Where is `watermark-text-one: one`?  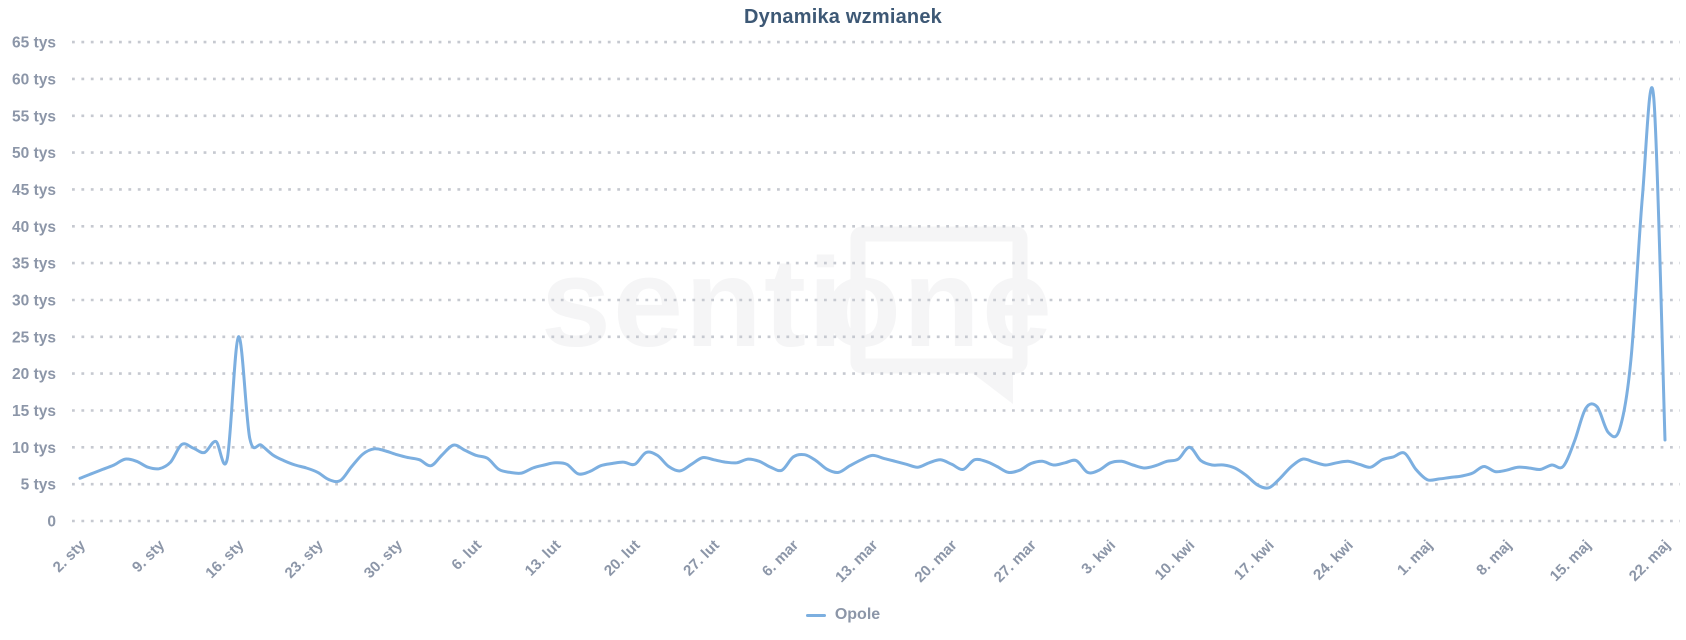
watermark-text-one: one is located at coordinates (939, 302).